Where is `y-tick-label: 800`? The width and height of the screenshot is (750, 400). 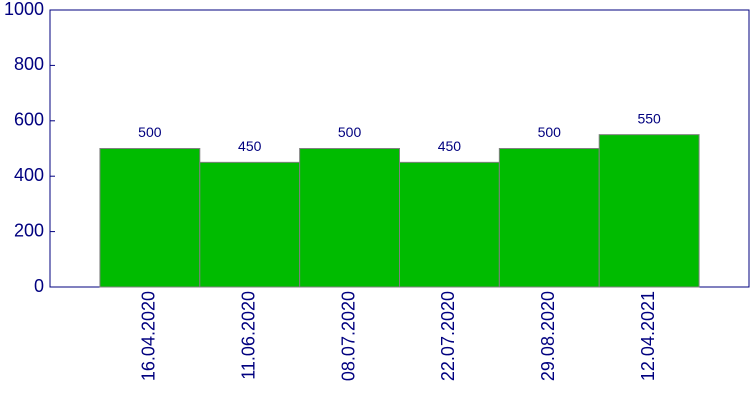 y-tick-label: 800 is located at coordinates (29, 64).